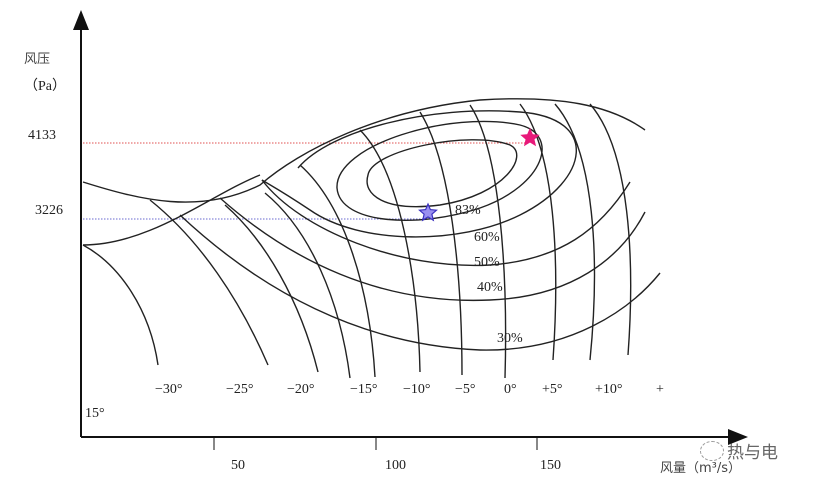  I want to click on watermark: 热与电, so click(739, 450).